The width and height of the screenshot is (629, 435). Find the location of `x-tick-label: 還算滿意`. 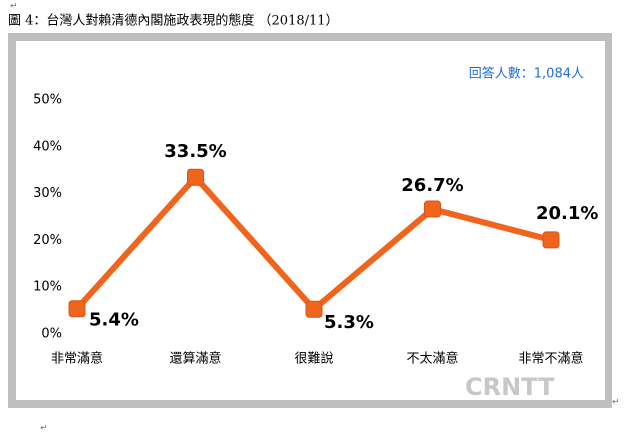

x-tick-label: 還算滿意 is located at coordinates (195, 359).